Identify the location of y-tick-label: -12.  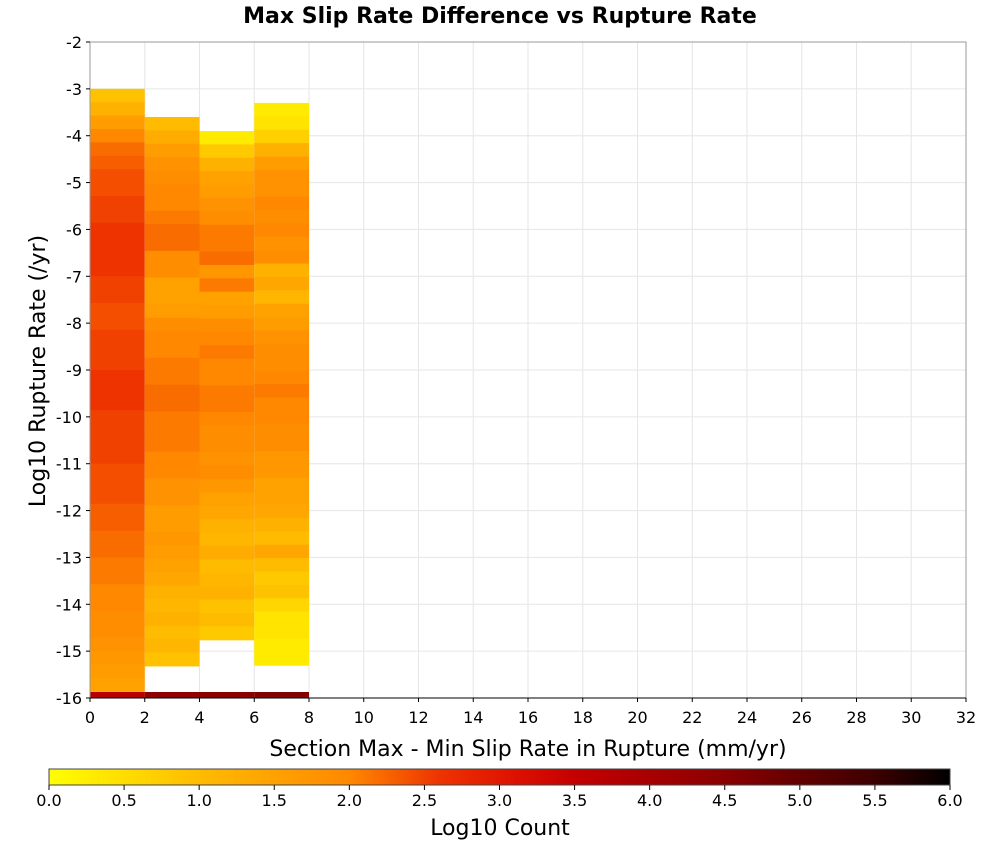
(69, 511).